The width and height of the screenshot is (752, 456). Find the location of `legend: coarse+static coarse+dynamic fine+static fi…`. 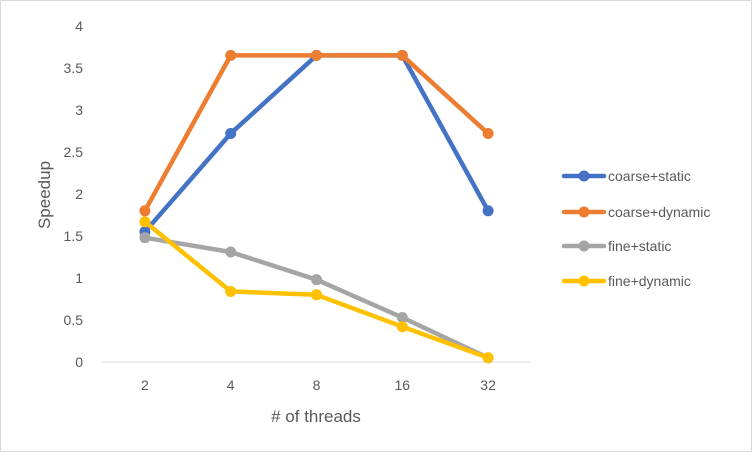

legend: coarse+static coarse+dynamic fine+static fi… is located at coordinates (635, 228).